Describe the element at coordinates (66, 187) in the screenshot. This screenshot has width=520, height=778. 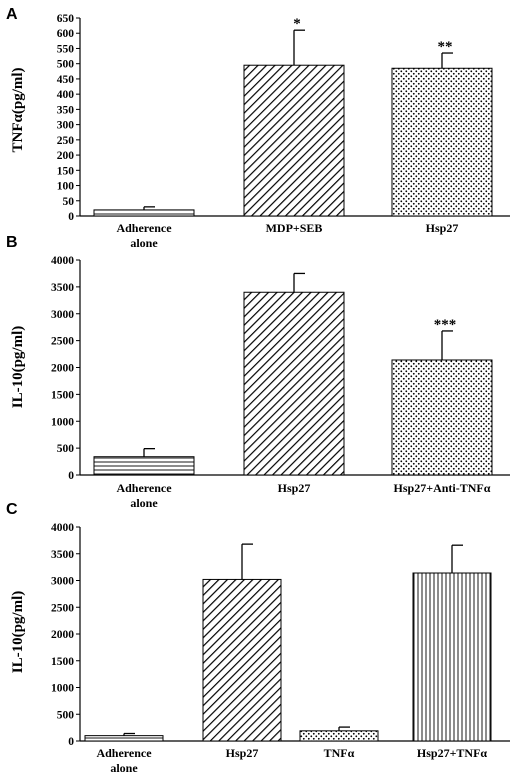
I see `y-tick-label: 100` at that location.